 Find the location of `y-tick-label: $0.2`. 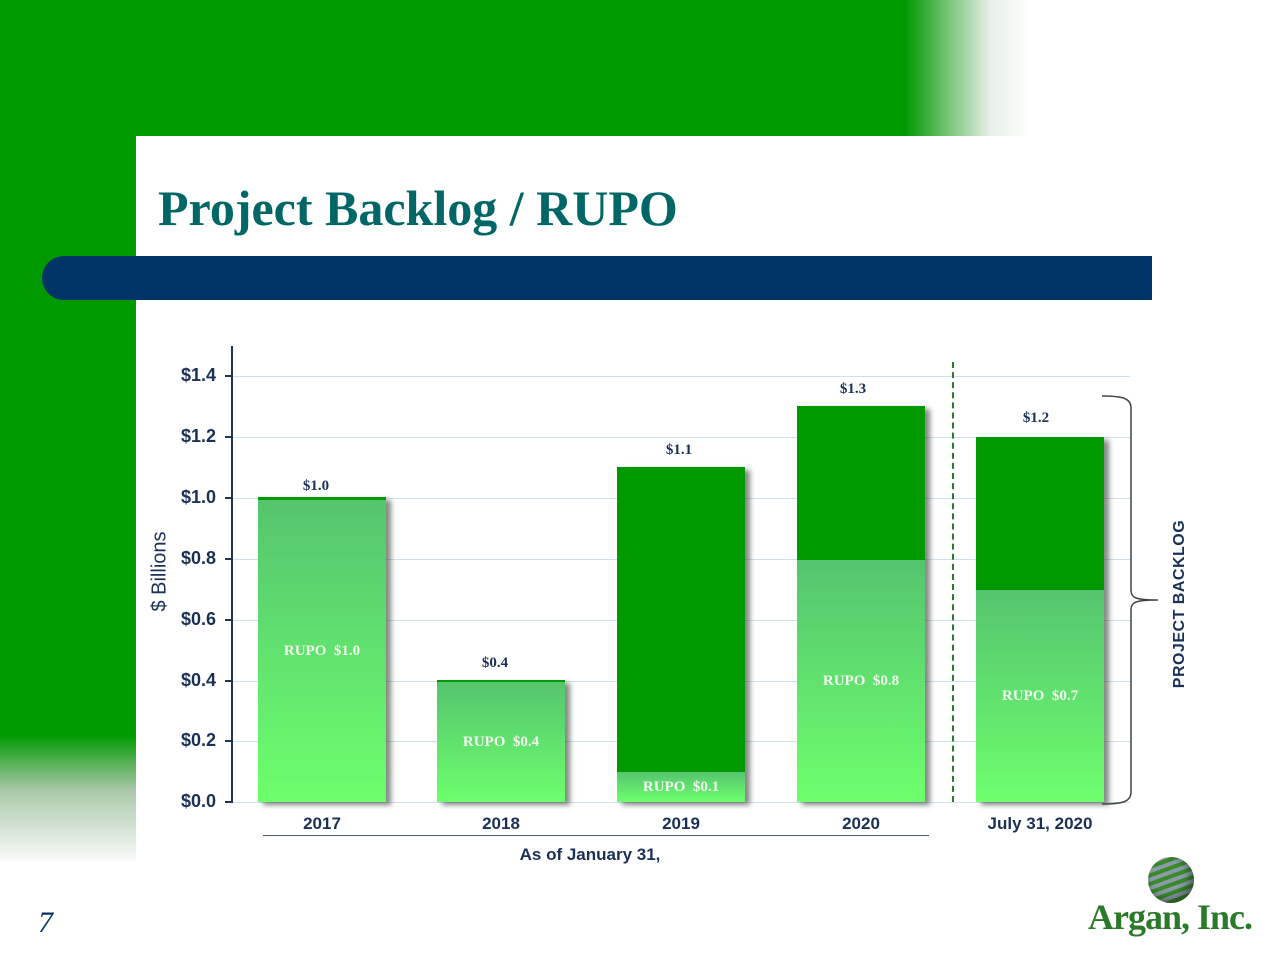

y-tick-label: $0.2 is located at coordinates (198, 740).